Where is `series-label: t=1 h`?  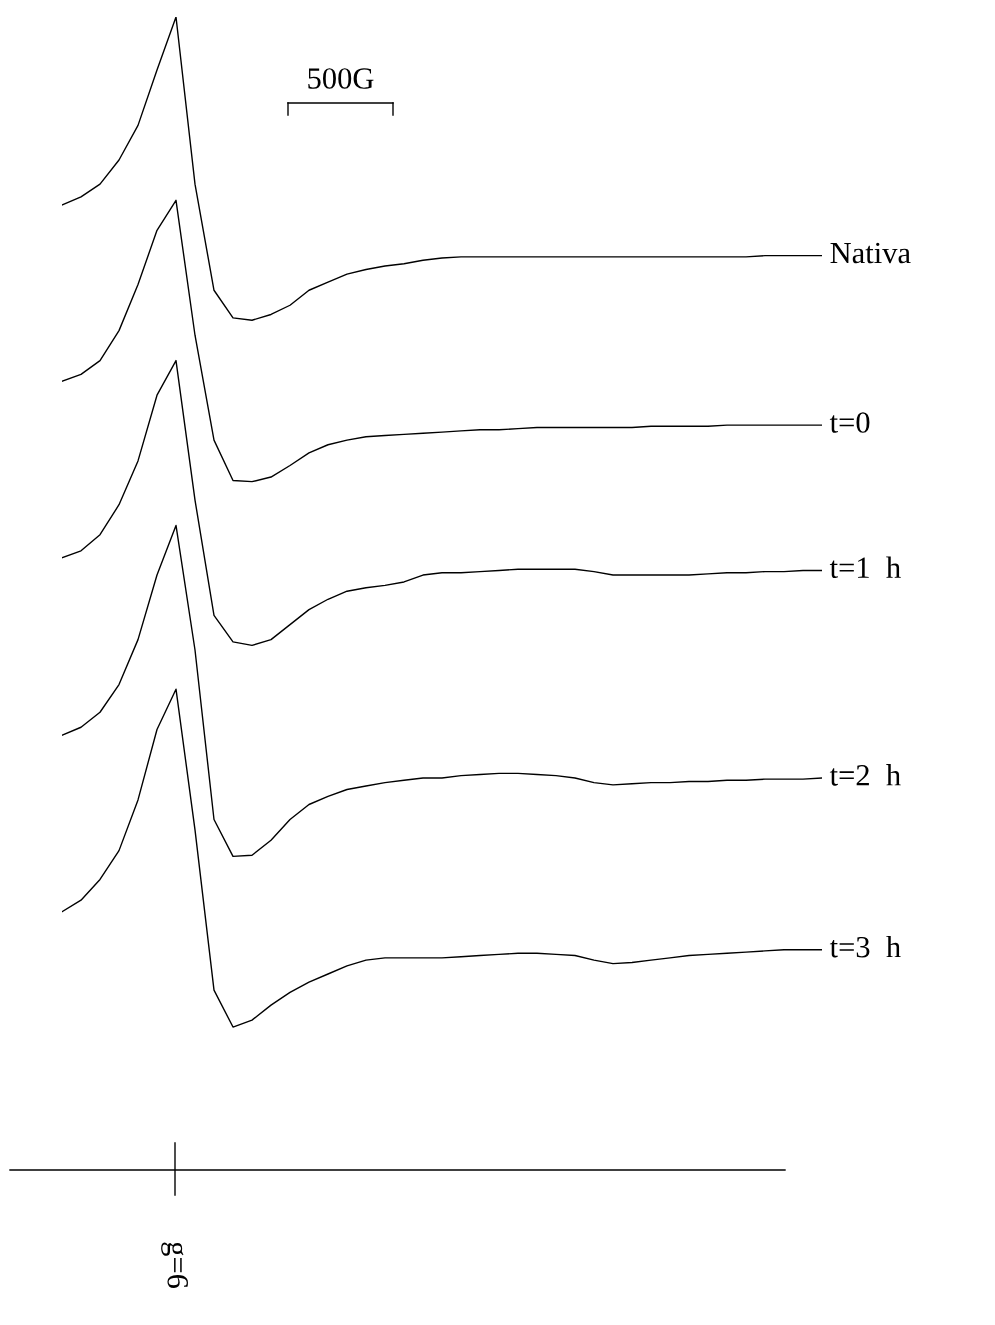 series-label: t=1 h is located at coordinates (865, 567).